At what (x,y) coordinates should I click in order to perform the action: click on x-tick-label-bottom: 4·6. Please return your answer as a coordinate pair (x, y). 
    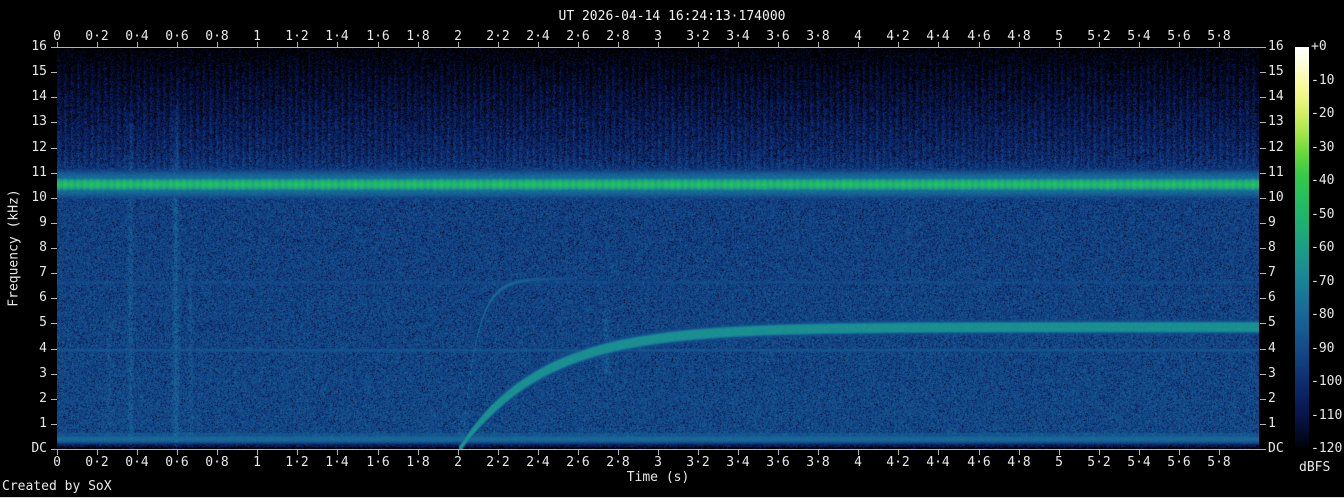
    Looking at the image, I should click on (979, 462).